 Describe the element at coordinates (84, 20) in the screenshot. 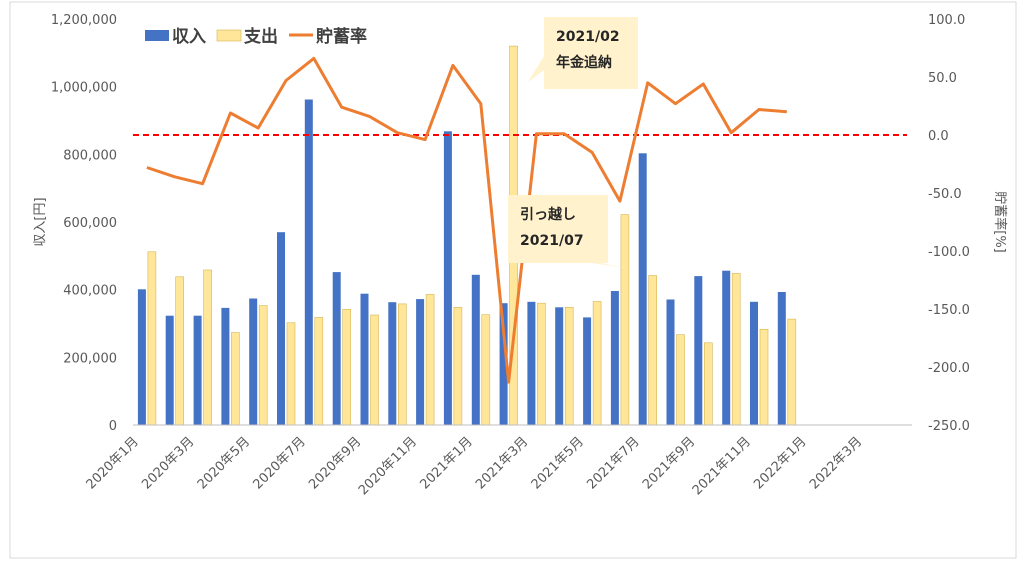

I see `left-tick-label: 1,200,000` at that location.